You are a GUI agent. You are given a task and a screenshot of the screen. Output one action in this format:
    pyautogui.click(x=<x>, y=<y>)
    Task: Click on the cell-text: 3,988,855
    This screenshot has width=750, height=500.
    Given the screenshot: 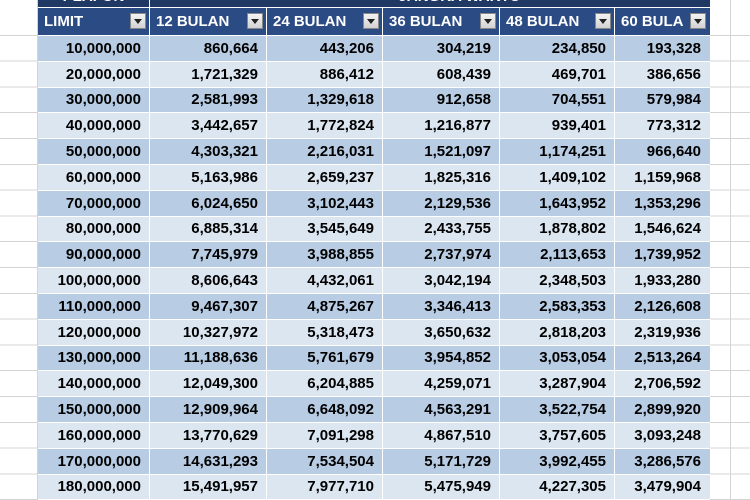 What is the action you would take?
    pyautogui.click(x=340, y=255)
    